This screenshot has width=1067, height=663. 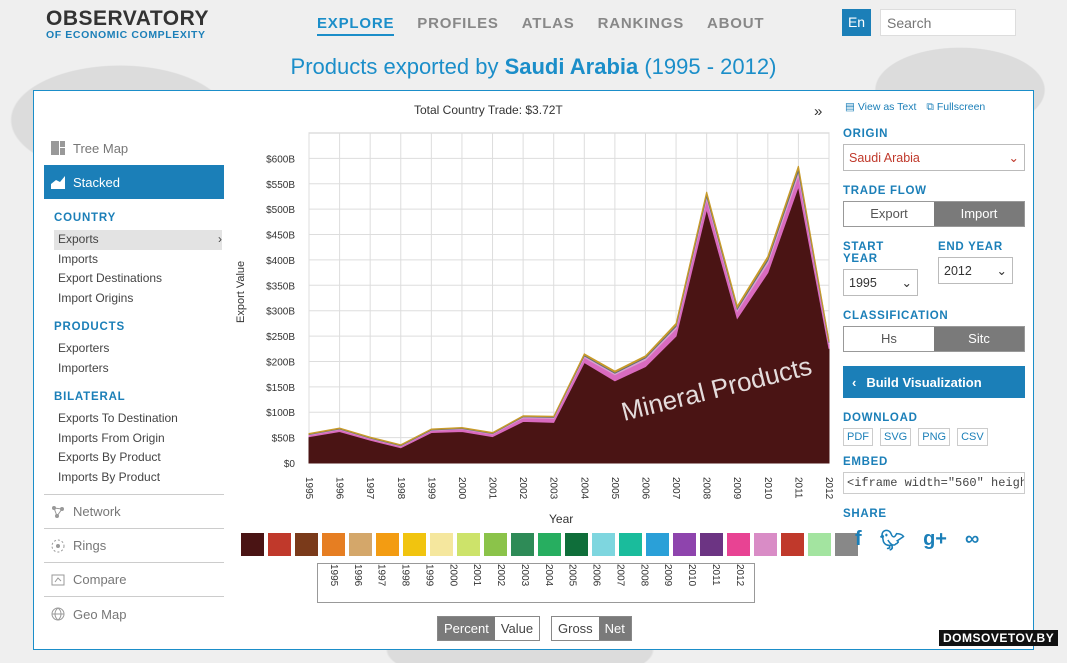 What do you see at coordinates (134, 614) in the screenshot?
I see `sidebar-geo-map: Geo Map` at bounding box center [134, 614].